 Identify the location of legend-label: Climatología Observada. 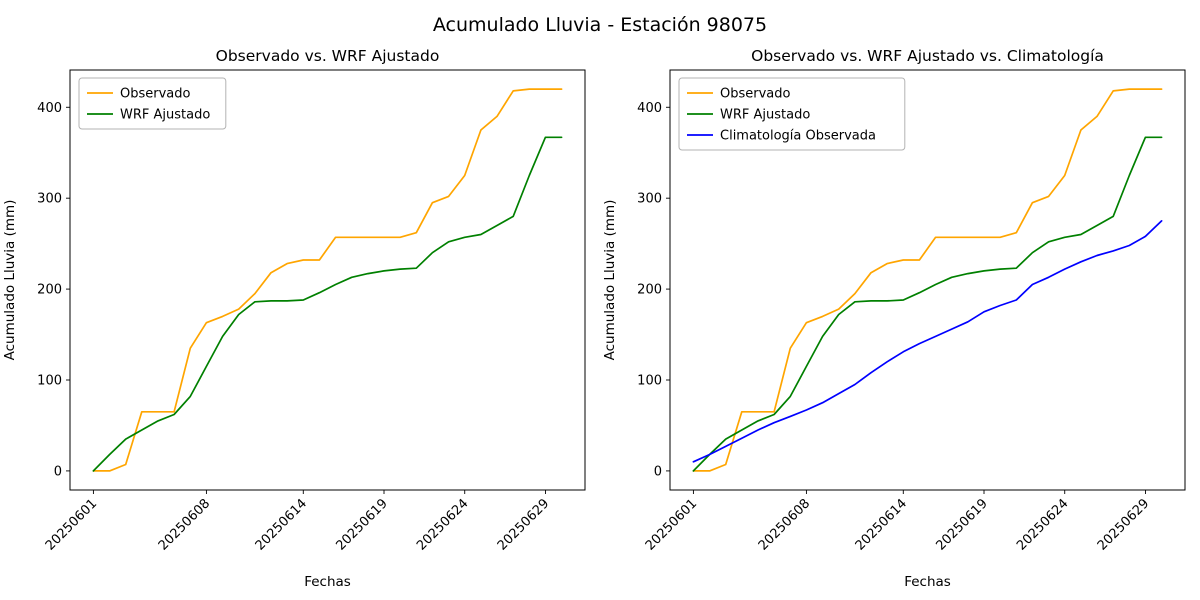
(798, 136).